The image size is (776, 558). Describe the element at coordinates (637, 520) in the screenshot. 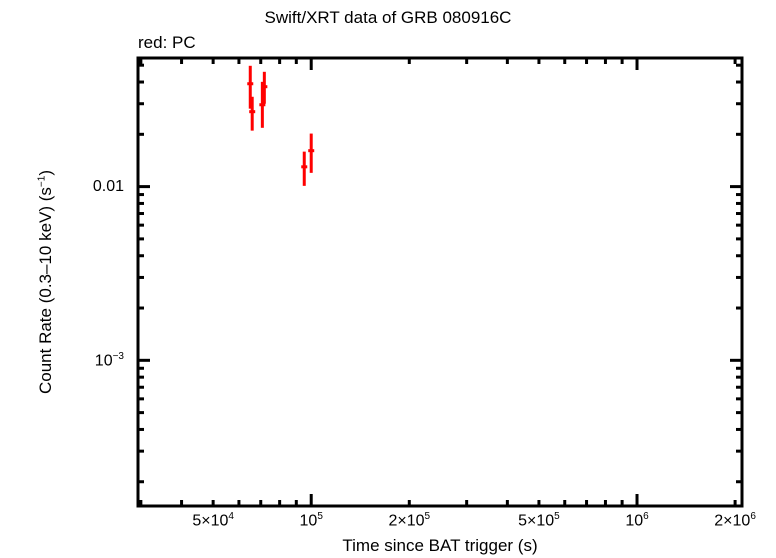

I see `x-tick-label: 10⁶` at that location.